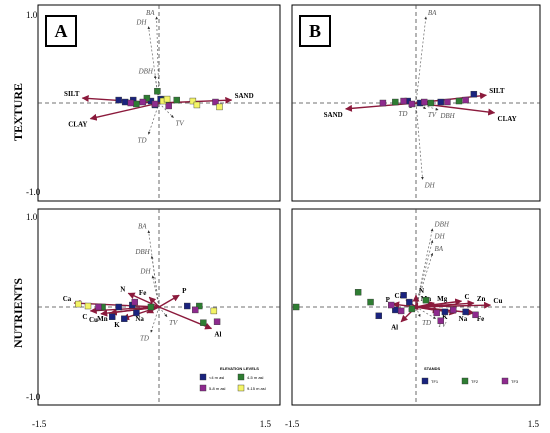  What do you see at coordinates (481, 299) in the screenshot?
I see `environment-vector-label: Zn` at bounding box center [481, 299].